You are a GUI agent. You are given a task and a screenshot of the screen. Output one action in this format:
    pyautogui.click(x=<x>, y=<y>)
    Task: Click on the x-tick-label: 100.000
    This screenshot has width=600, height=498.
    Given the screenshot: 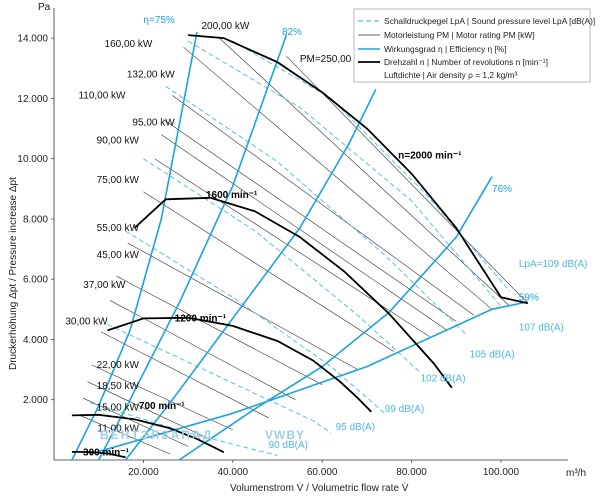 What is the action you would take?
    pyautogui.click(x=501, y=472)
    